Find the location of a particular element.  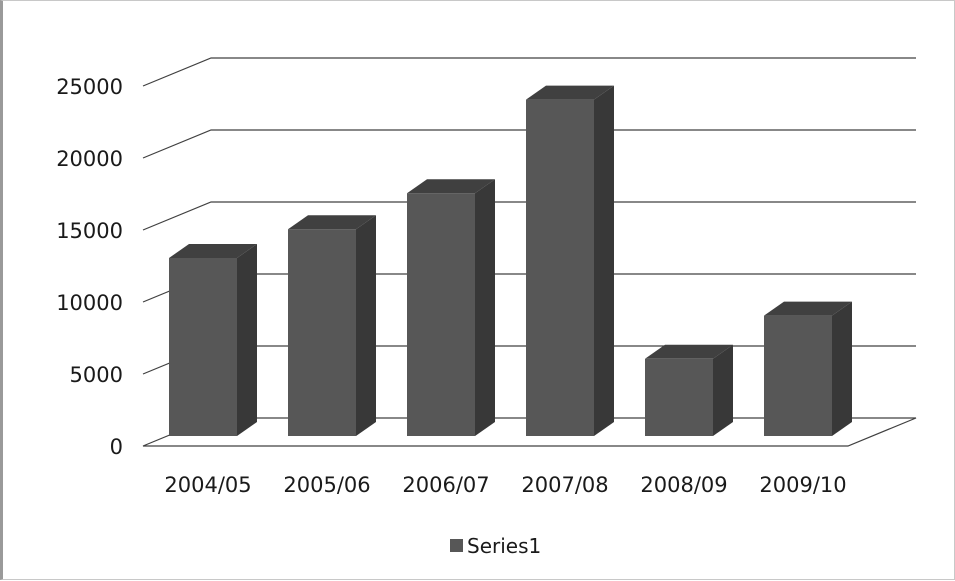

x-tick-label: 2006/07 is located at coordinates (445, 485).